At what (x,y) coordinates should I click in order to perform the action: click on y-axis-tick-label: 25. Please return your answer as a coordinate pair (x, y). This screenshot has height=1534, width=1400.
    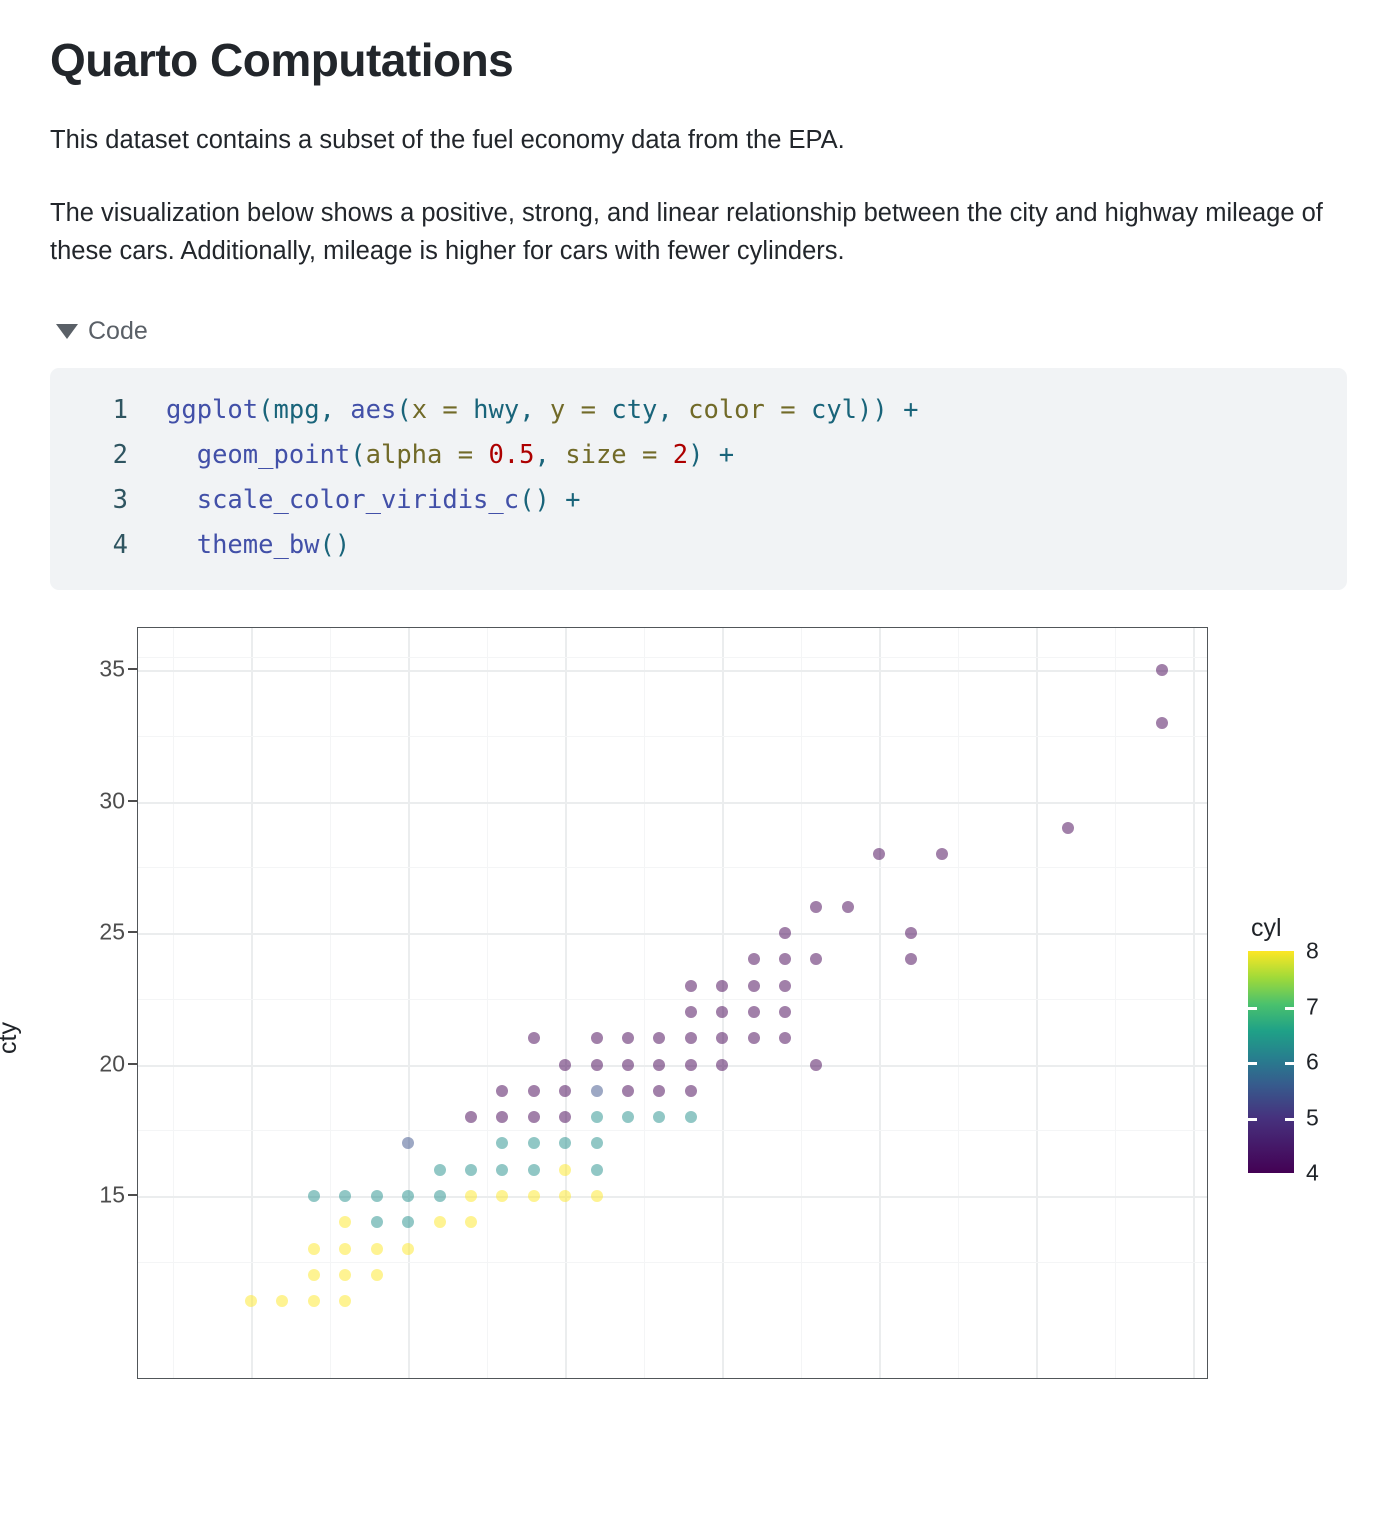
    Looking at the image, I should click on (112, 931).